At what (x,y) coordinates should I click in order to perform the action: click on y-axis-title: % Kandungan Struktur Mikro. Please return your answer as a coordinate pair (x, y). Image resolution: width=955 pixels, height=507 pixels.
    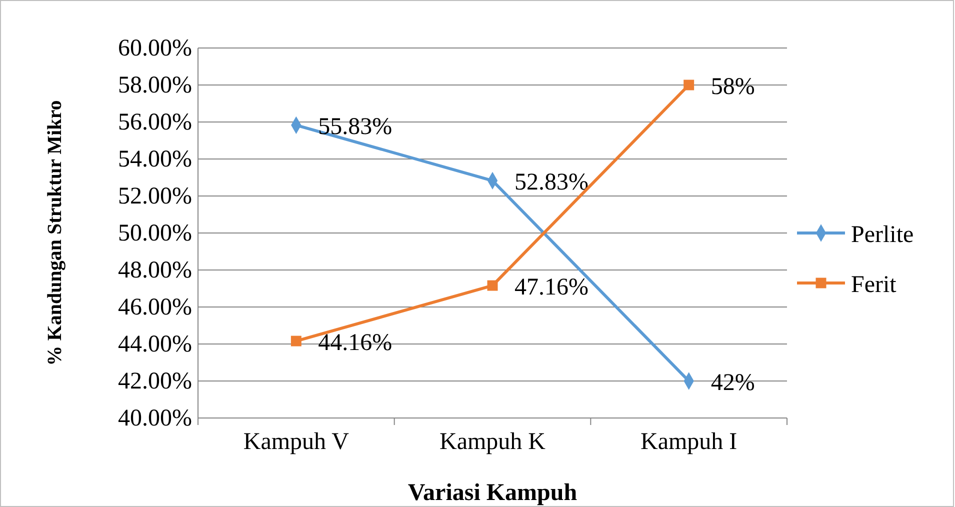
    Looking at the image, I should click on (55, 233).